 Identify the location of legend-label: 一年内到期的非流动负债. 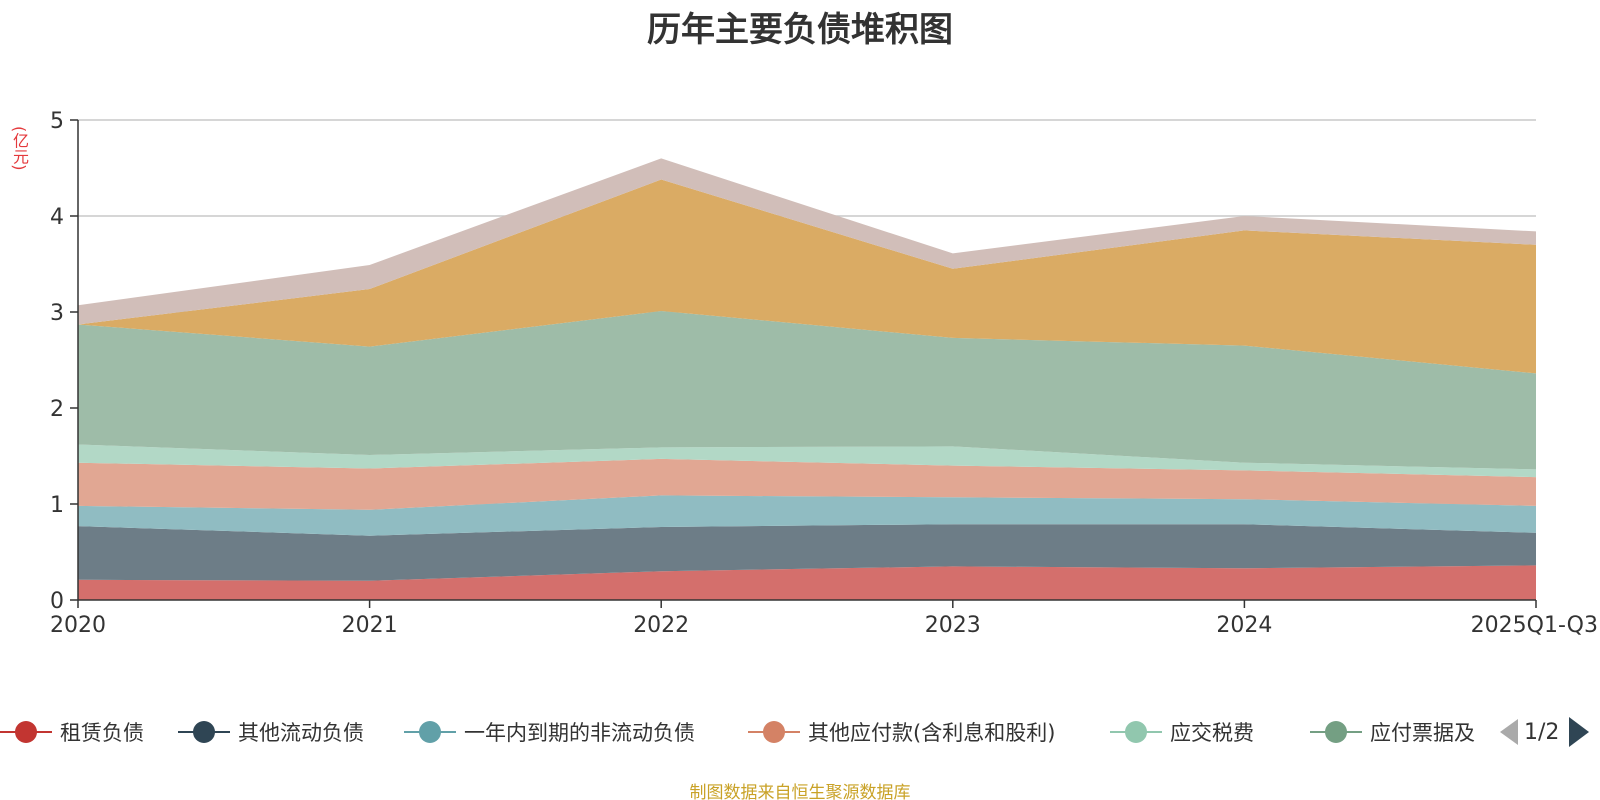
(579, 733).